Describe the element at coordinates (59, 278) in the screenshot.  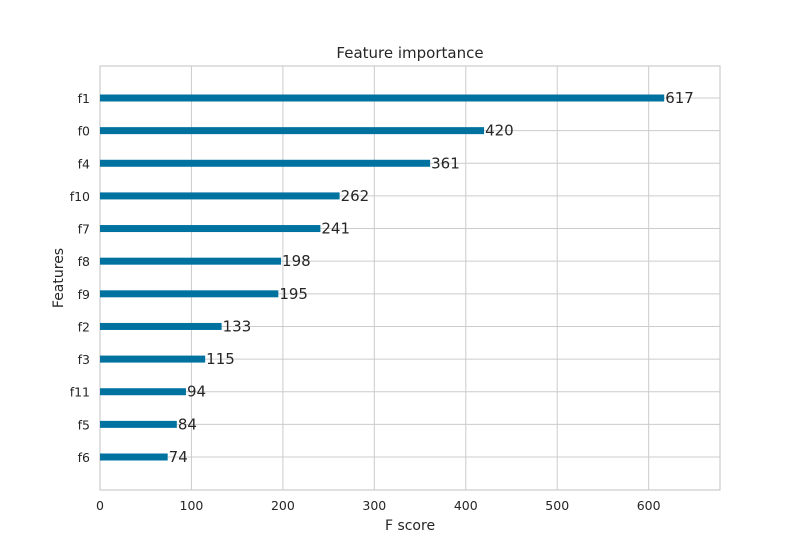
I see `y-axis-label: Features` at that location.